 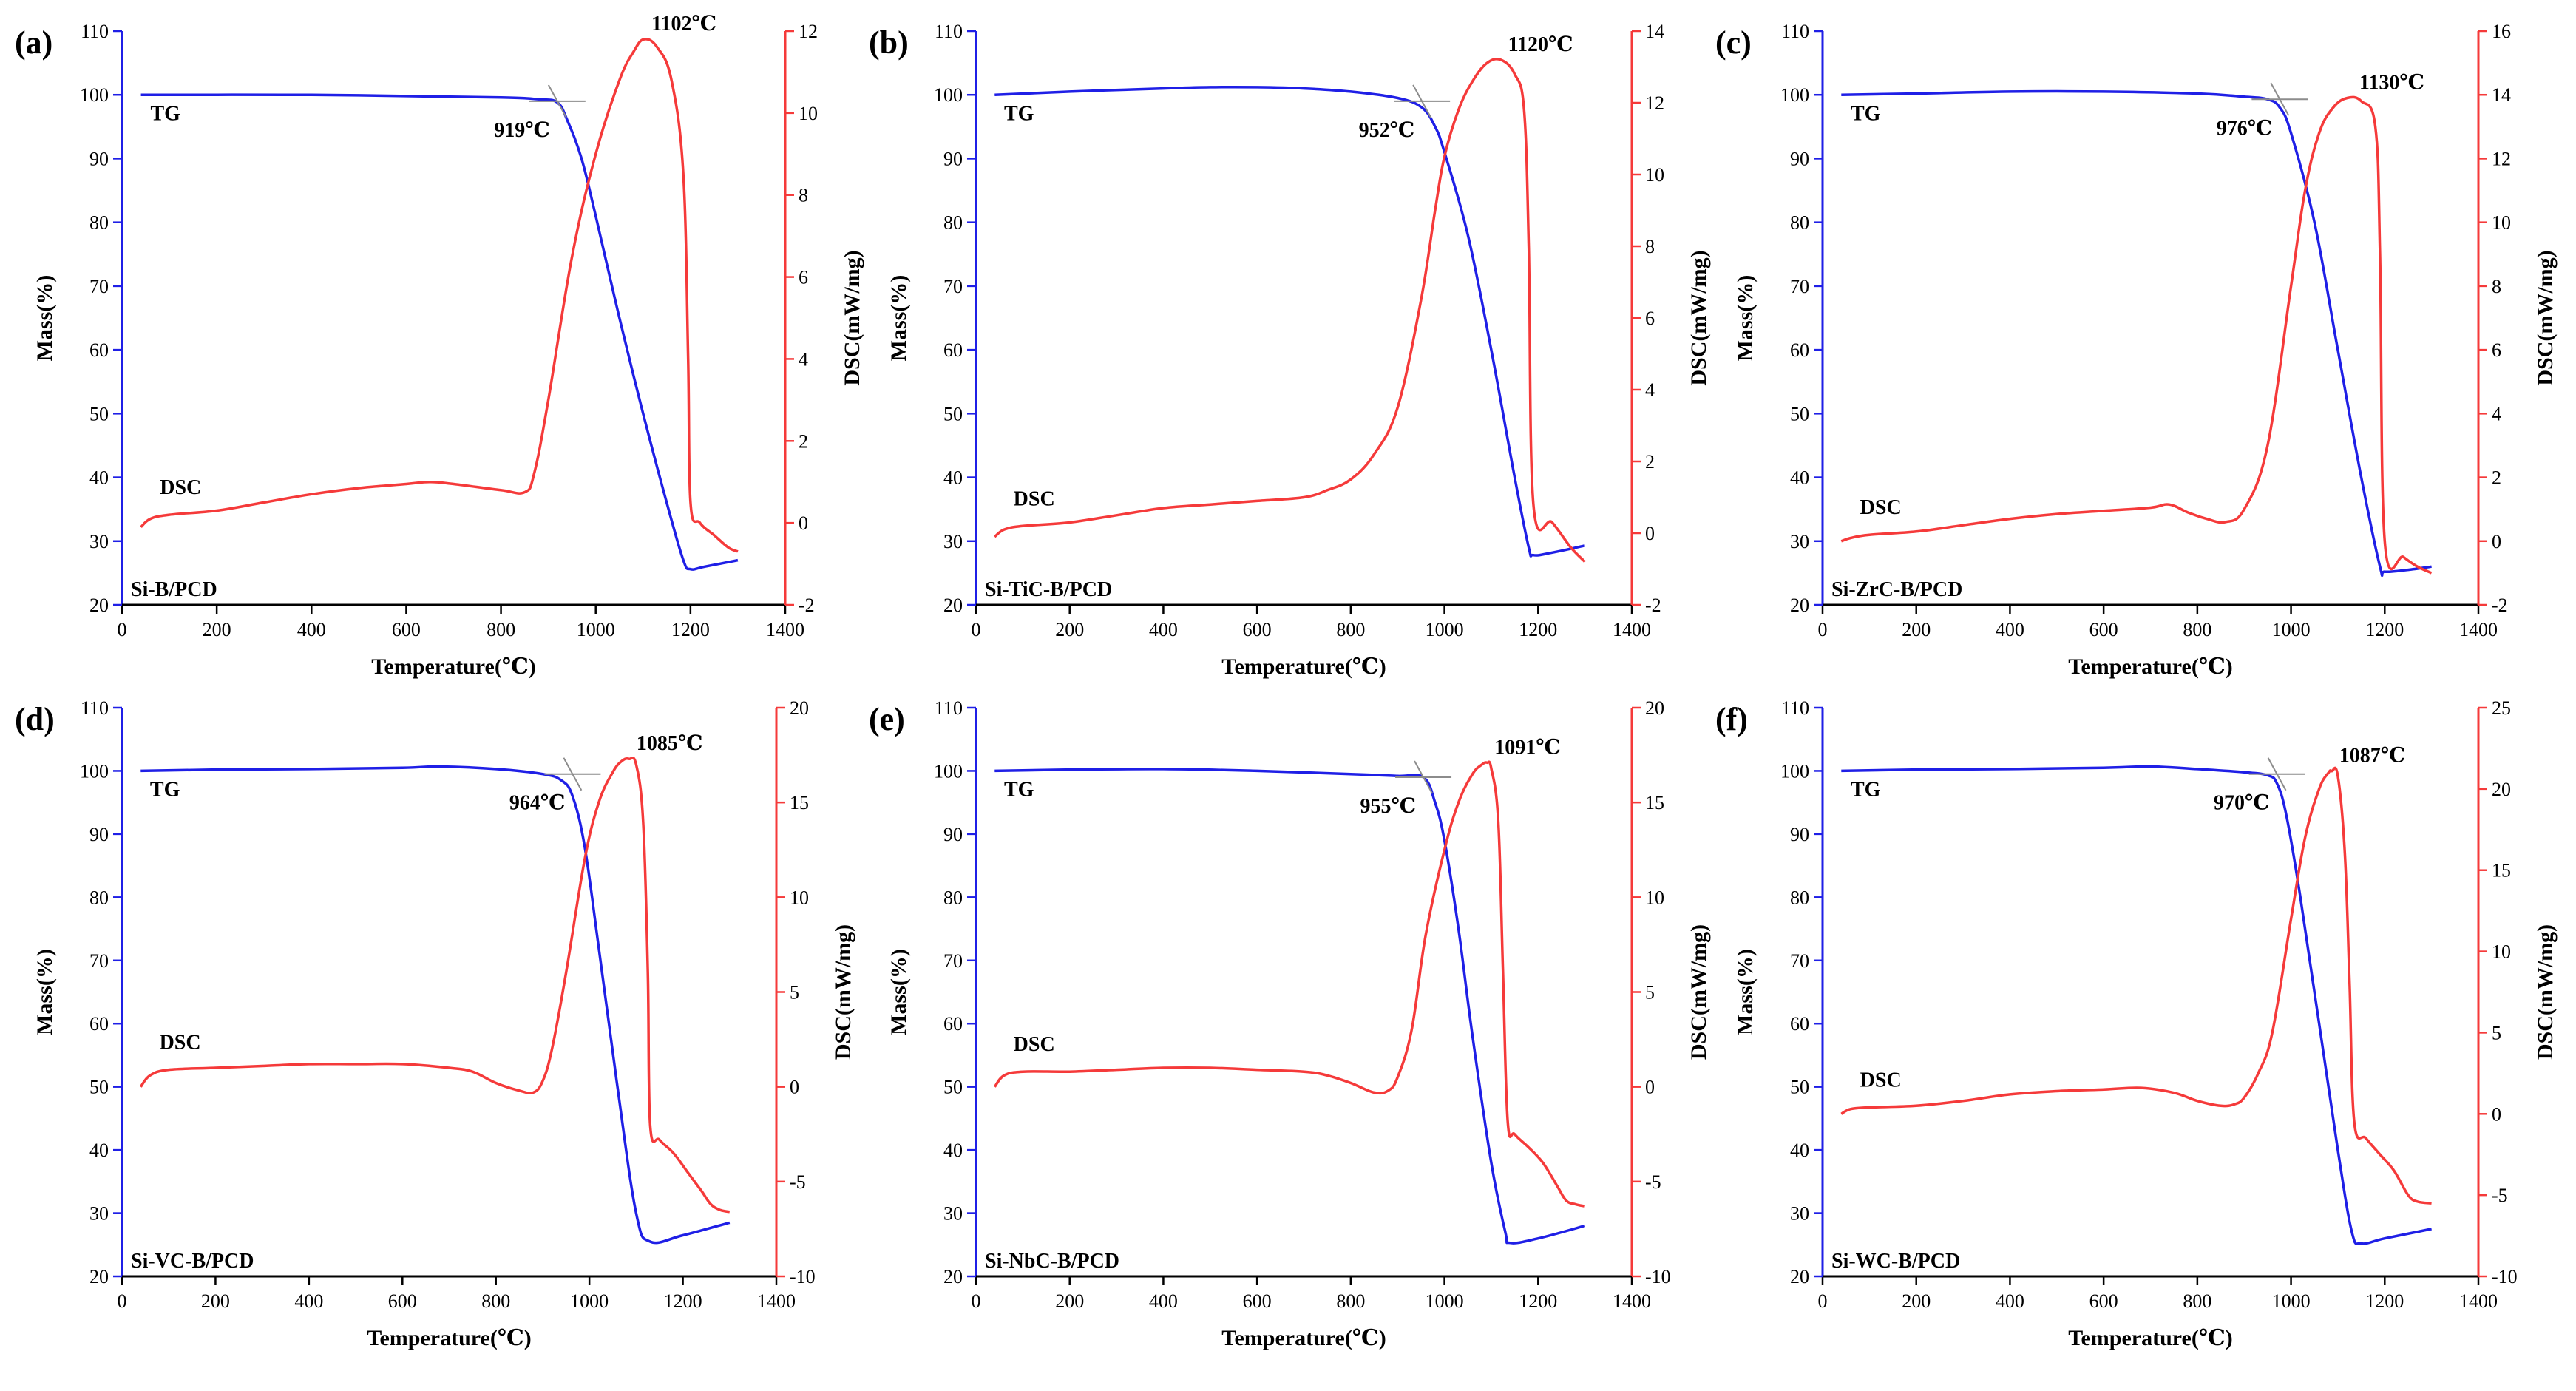 I want to click on right-y-tick-label: 15, so click(x=799, y=802).